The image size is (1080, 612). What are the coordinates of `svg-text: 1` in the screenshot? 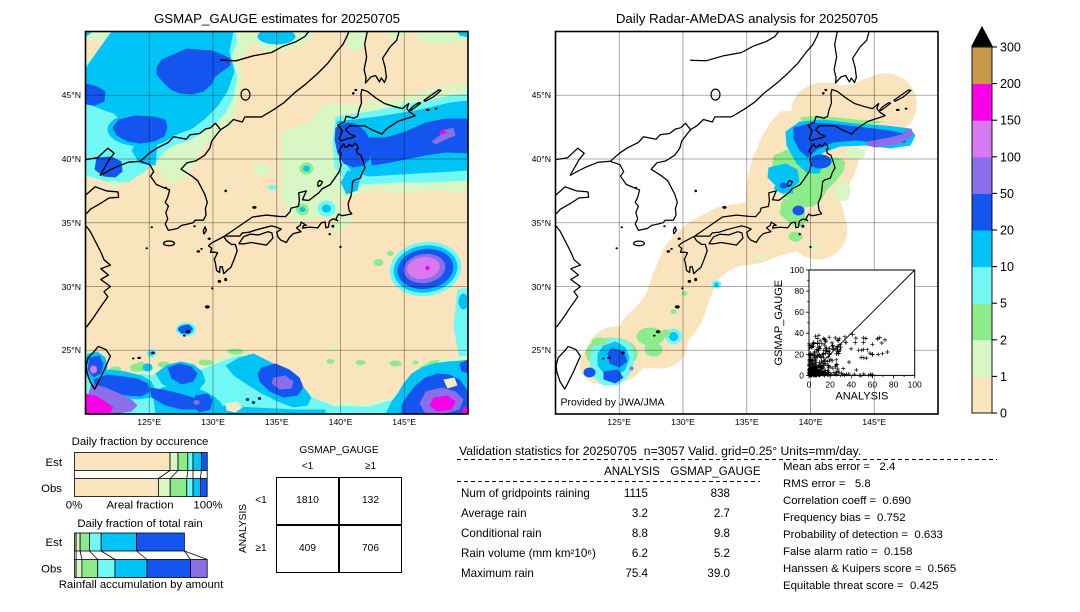 It's located at (1003, 377).